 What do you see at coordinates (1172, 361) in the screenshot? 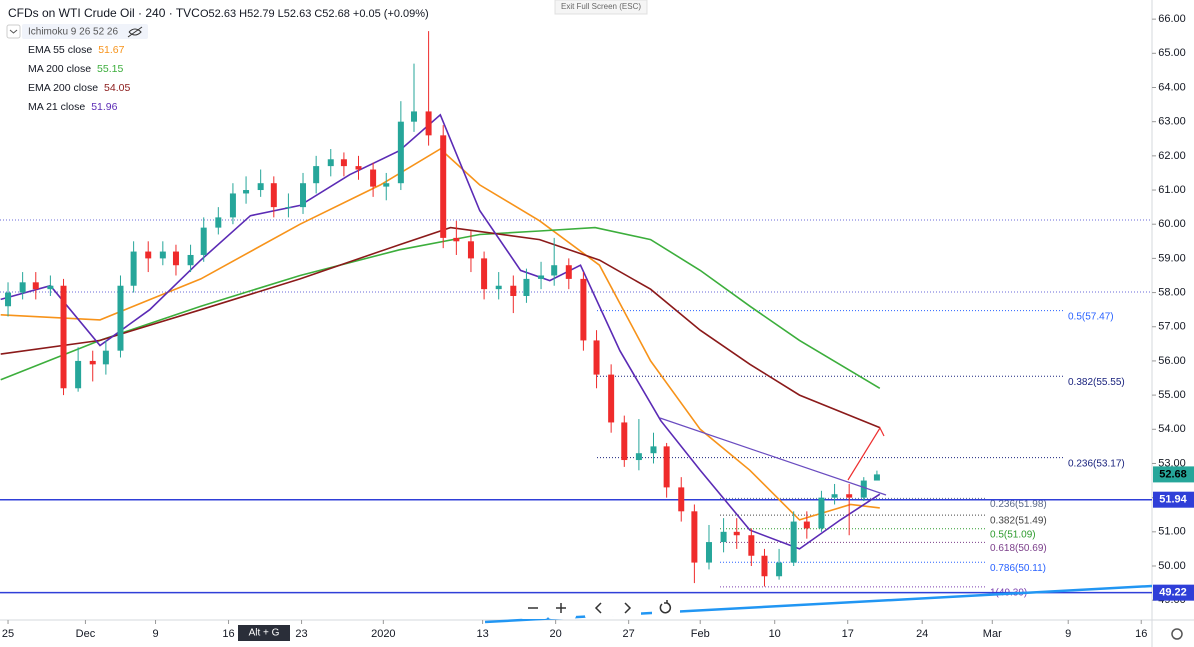
I see `y-tick-label: 56.00` at bounding box center [1172, 361].